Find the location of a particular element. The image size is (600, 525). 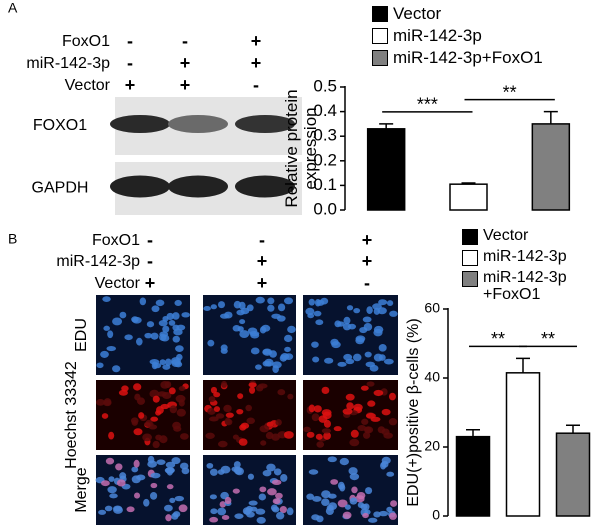

y-axis-label: expression is located at coordinates (310, 148).